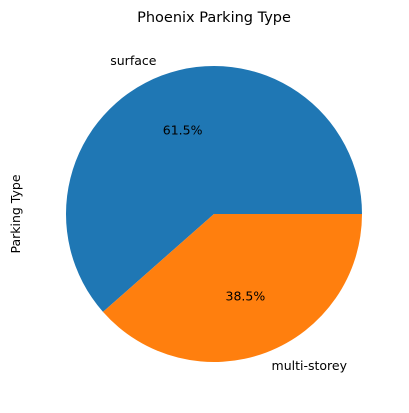  I want to click on chart-title: Phoenix Parking Type, so click(214, 18).